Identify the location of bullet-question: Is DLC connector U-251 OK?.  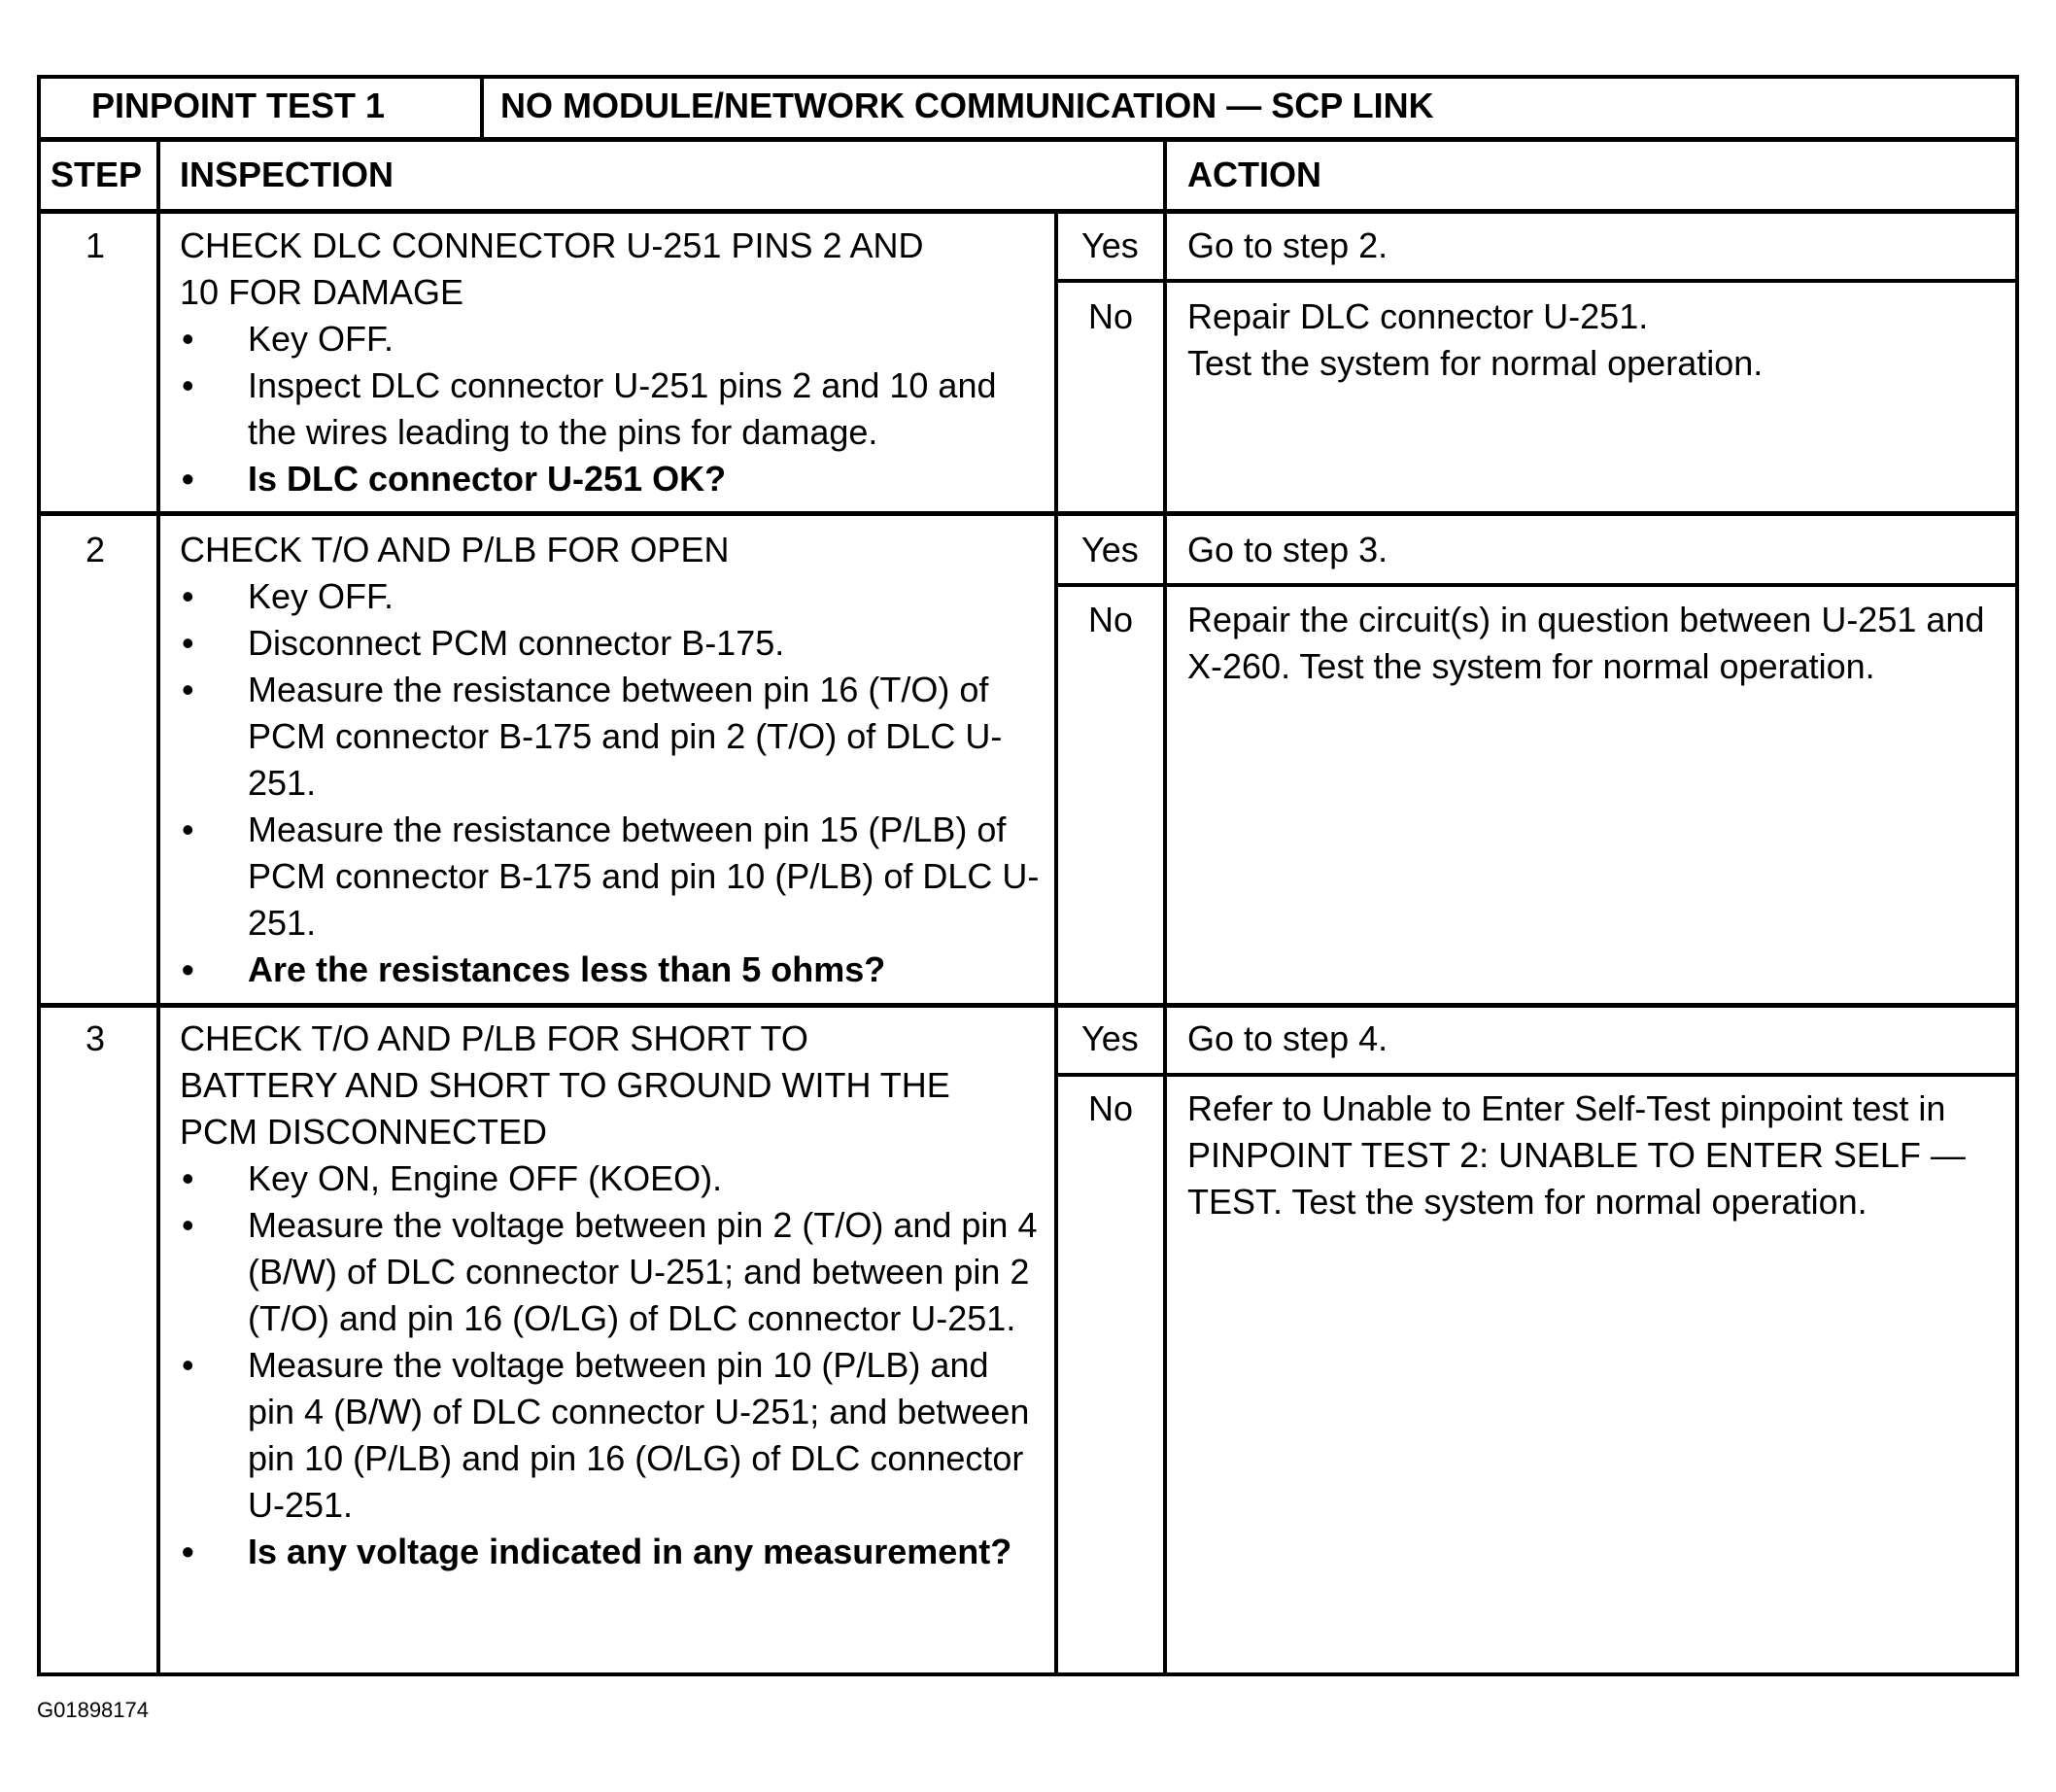
(612, 479).